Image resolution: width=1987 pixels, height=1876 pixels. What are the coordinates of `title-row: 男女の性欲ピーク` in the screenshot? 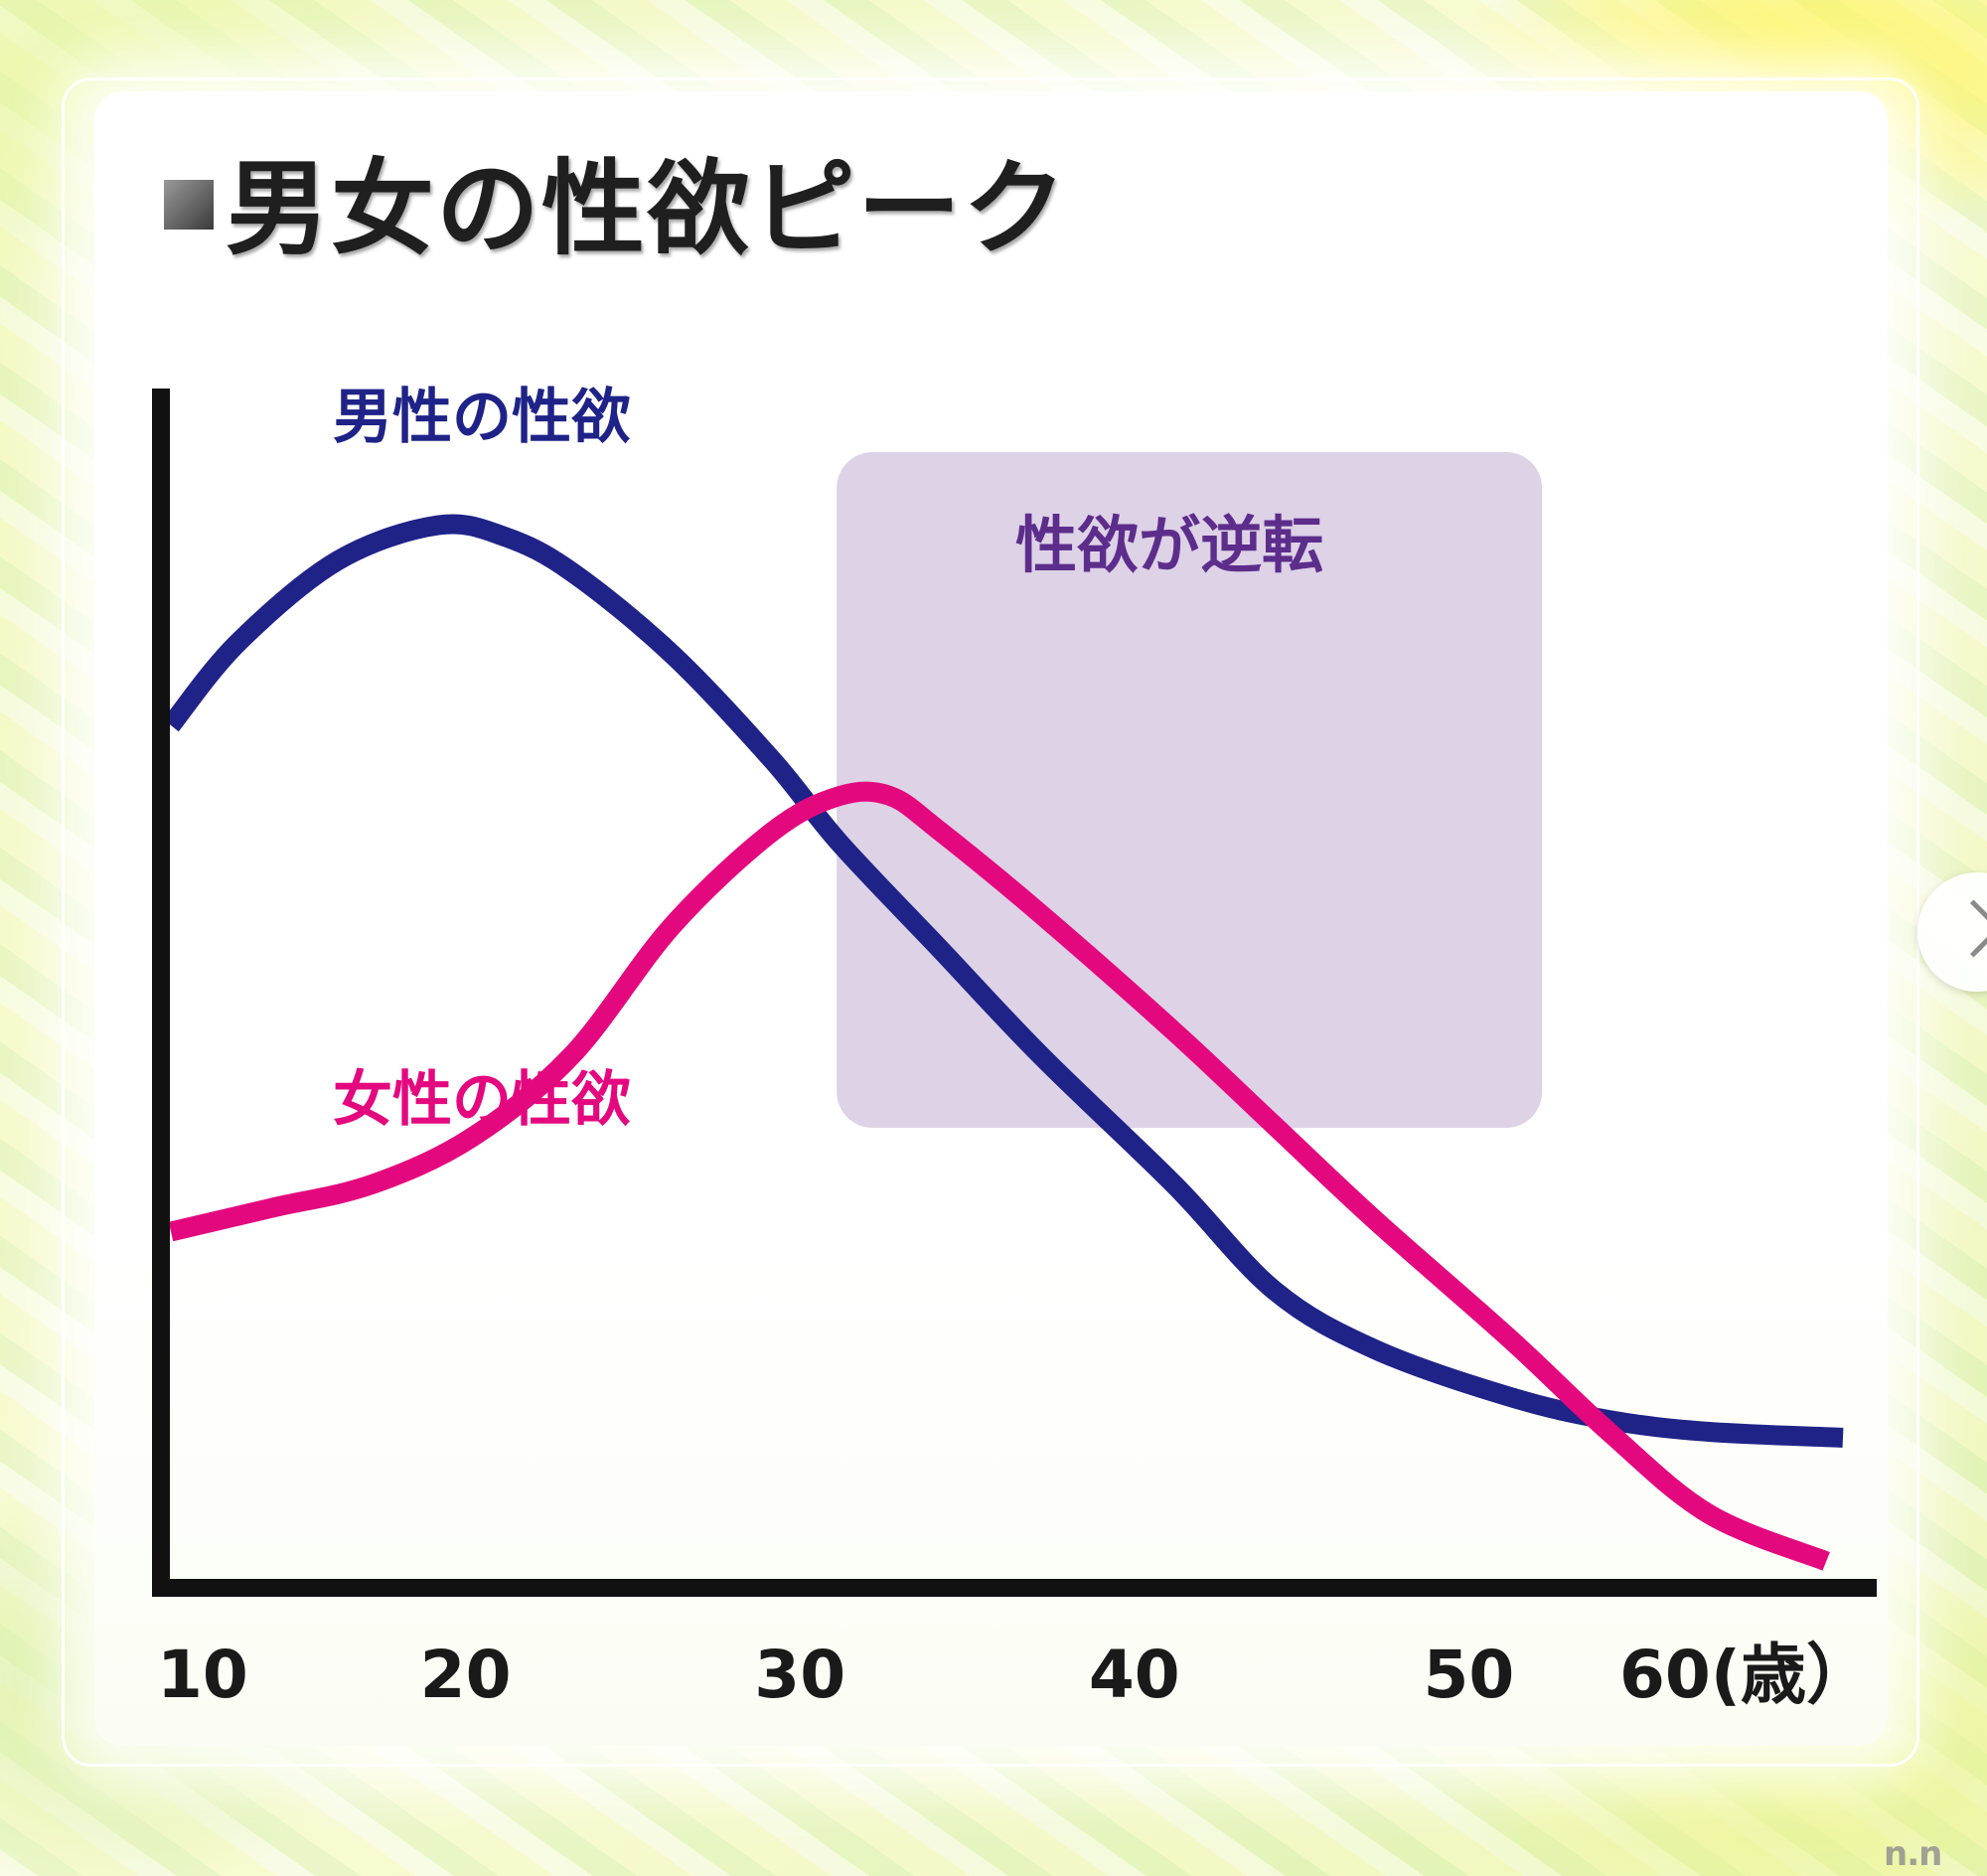 It's located at (616, 199).